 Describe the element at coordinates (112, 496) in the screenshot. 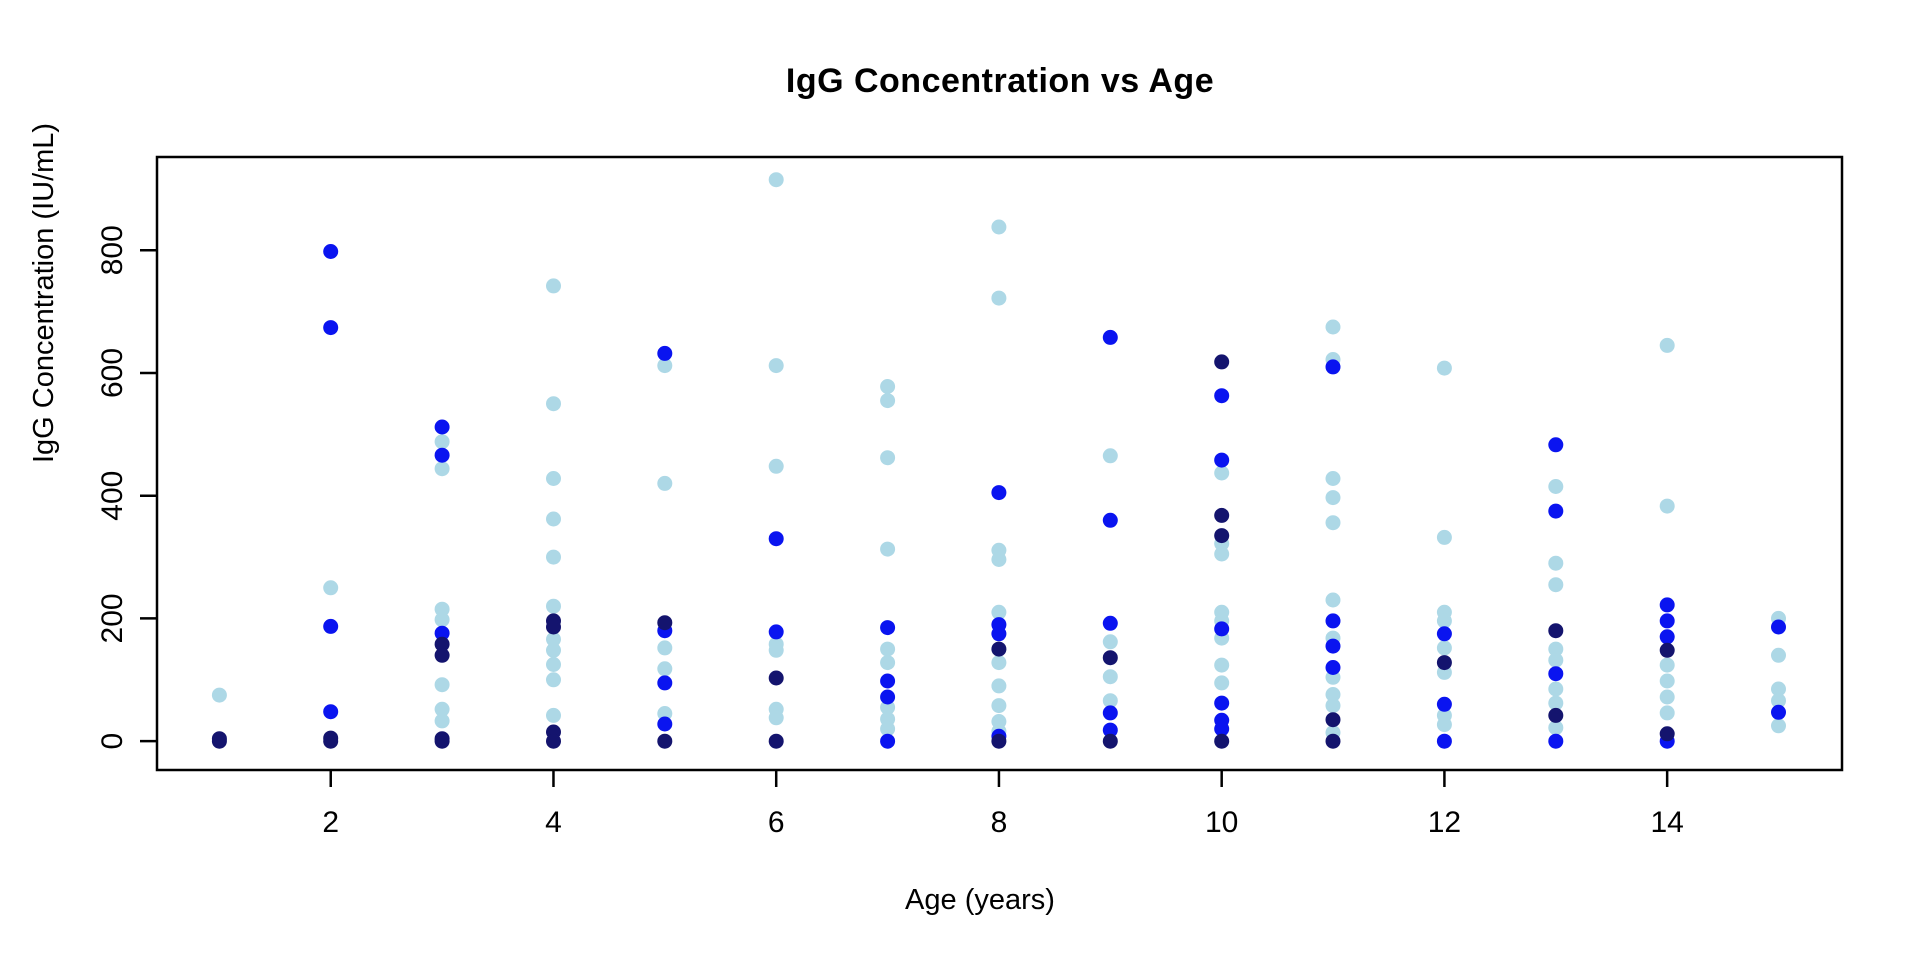

I see `y-tick-label: 400` at that location.